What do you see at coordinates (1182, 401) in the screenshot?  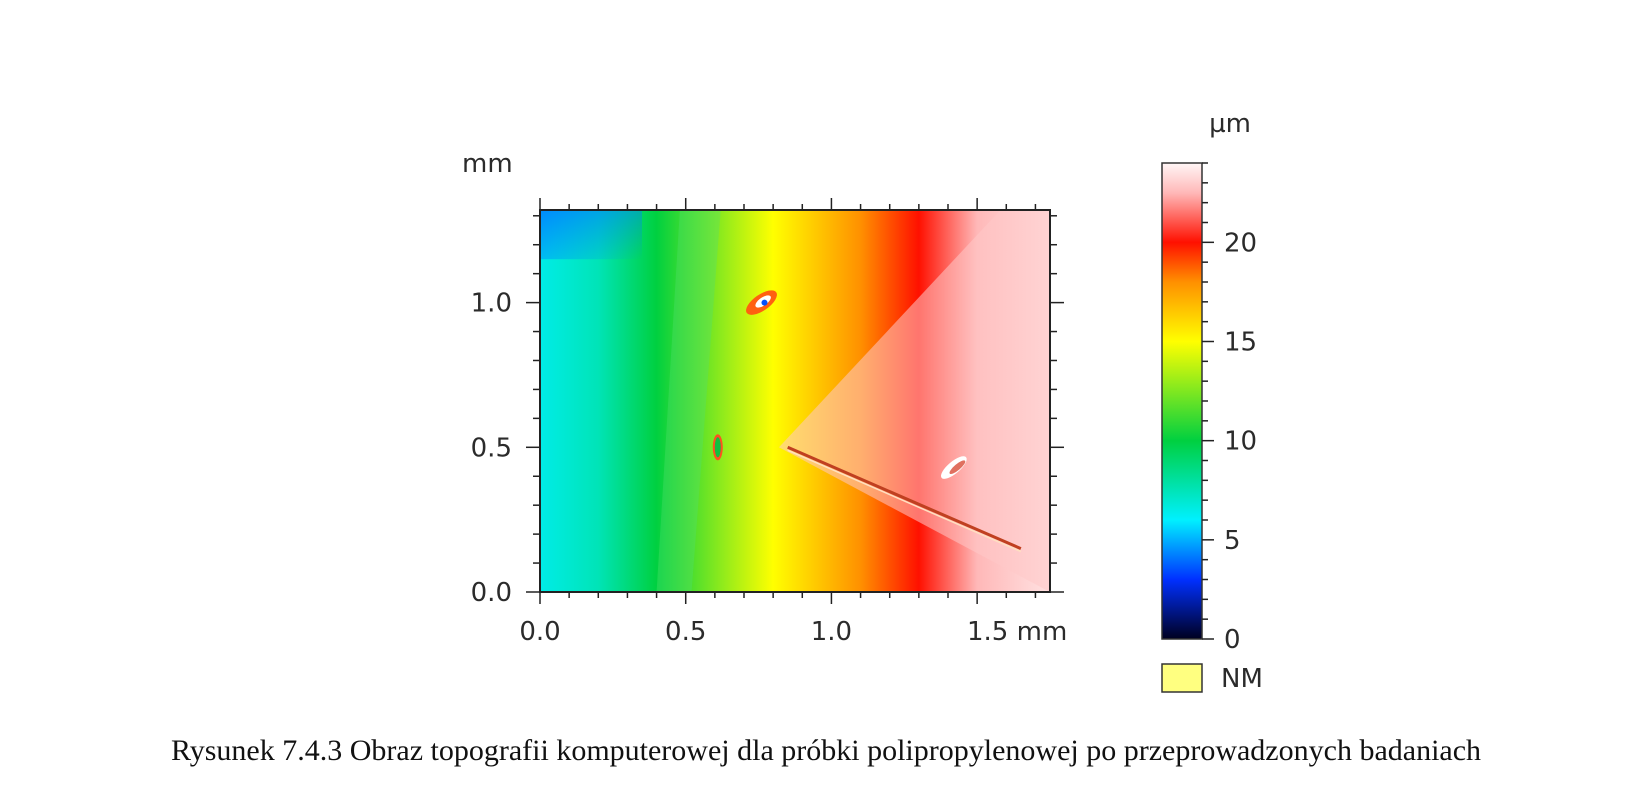 I see `colorbar` at bounding box center [1182, 401].